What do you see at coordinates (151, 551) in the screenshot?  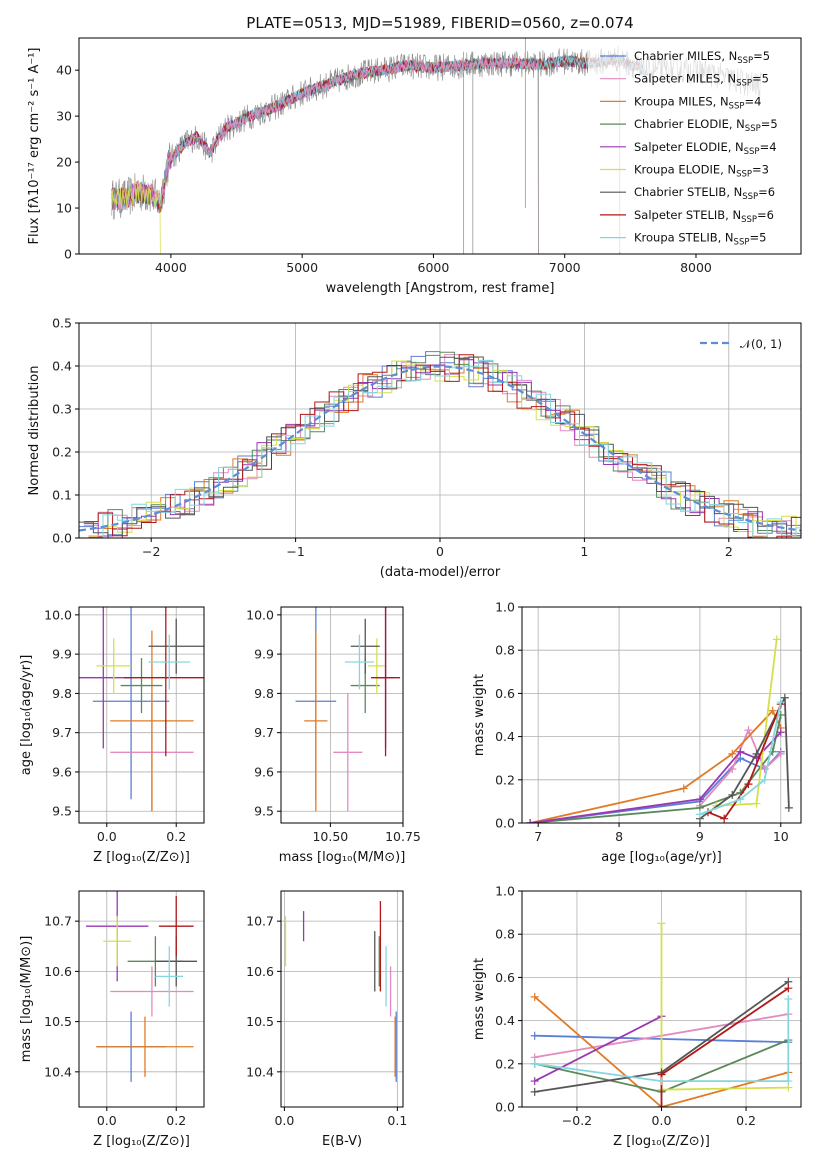 I see `residuals-xtick-label: −2` at bounding box center [151, 551].